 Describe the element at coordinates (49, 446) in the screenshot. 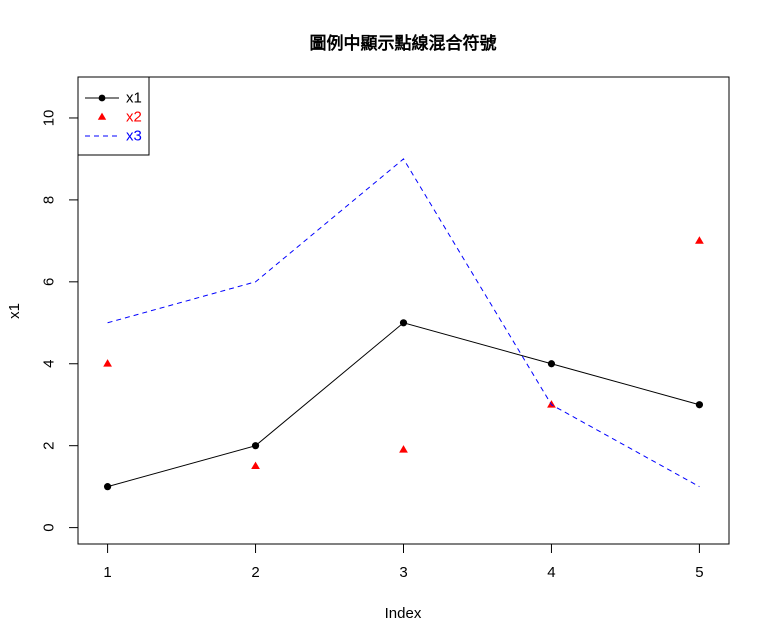

I see `y-tick-label: 2` at that location.